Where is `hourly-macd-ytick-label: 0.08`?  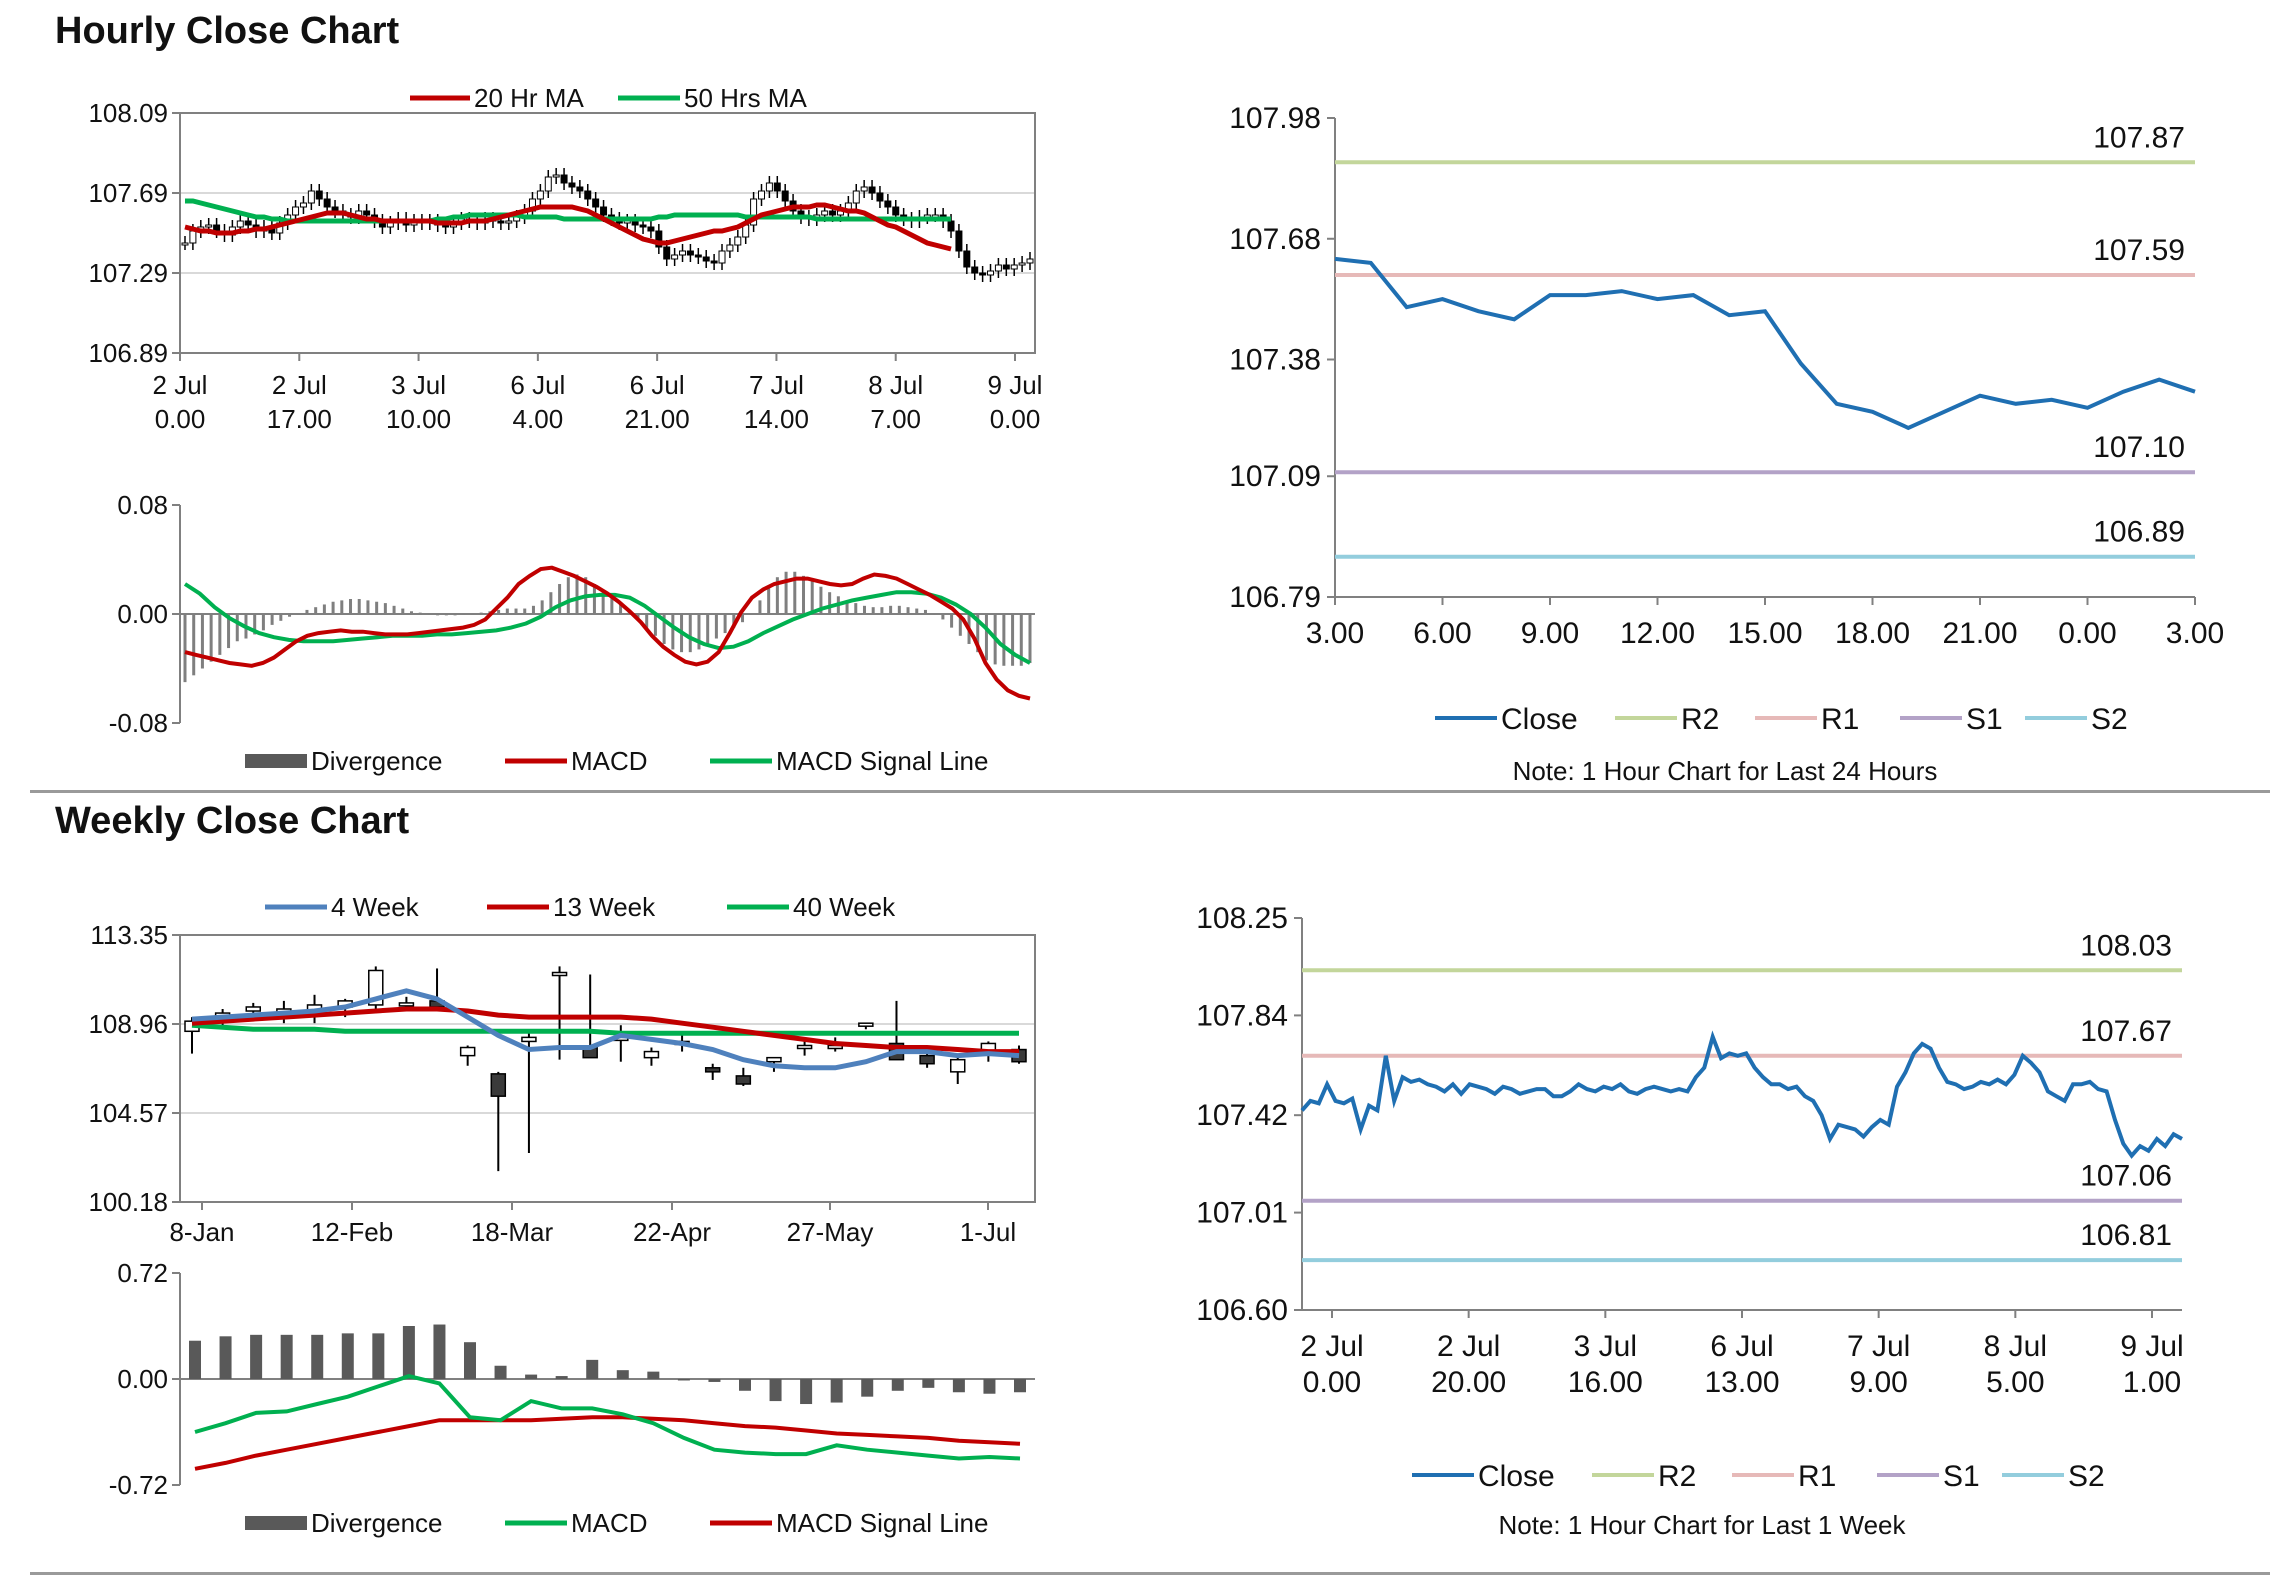 hourly-macd-ytick-label: 0.08 is located at coordinates (142, 505).